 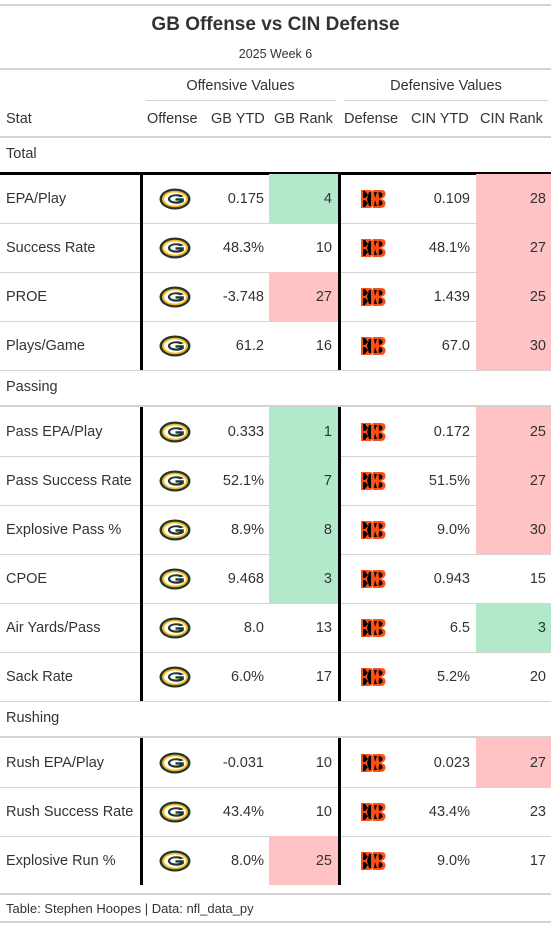 I want to click on table-row: Explosive Pass % 8.9% 8 9.0% 30, so click(x=275, y=529).